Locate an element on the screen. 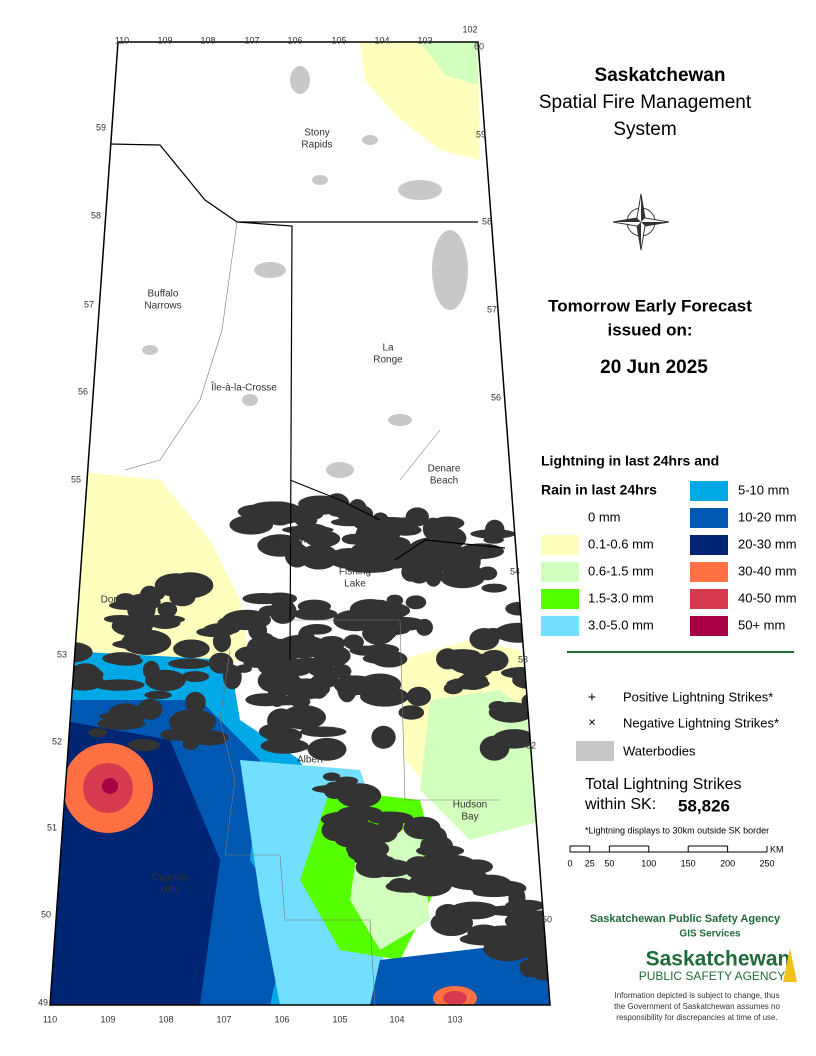 The width and height of the screenshot is (816, 1056). legend-label: 50+ mm is located at coordinates (761, 624).